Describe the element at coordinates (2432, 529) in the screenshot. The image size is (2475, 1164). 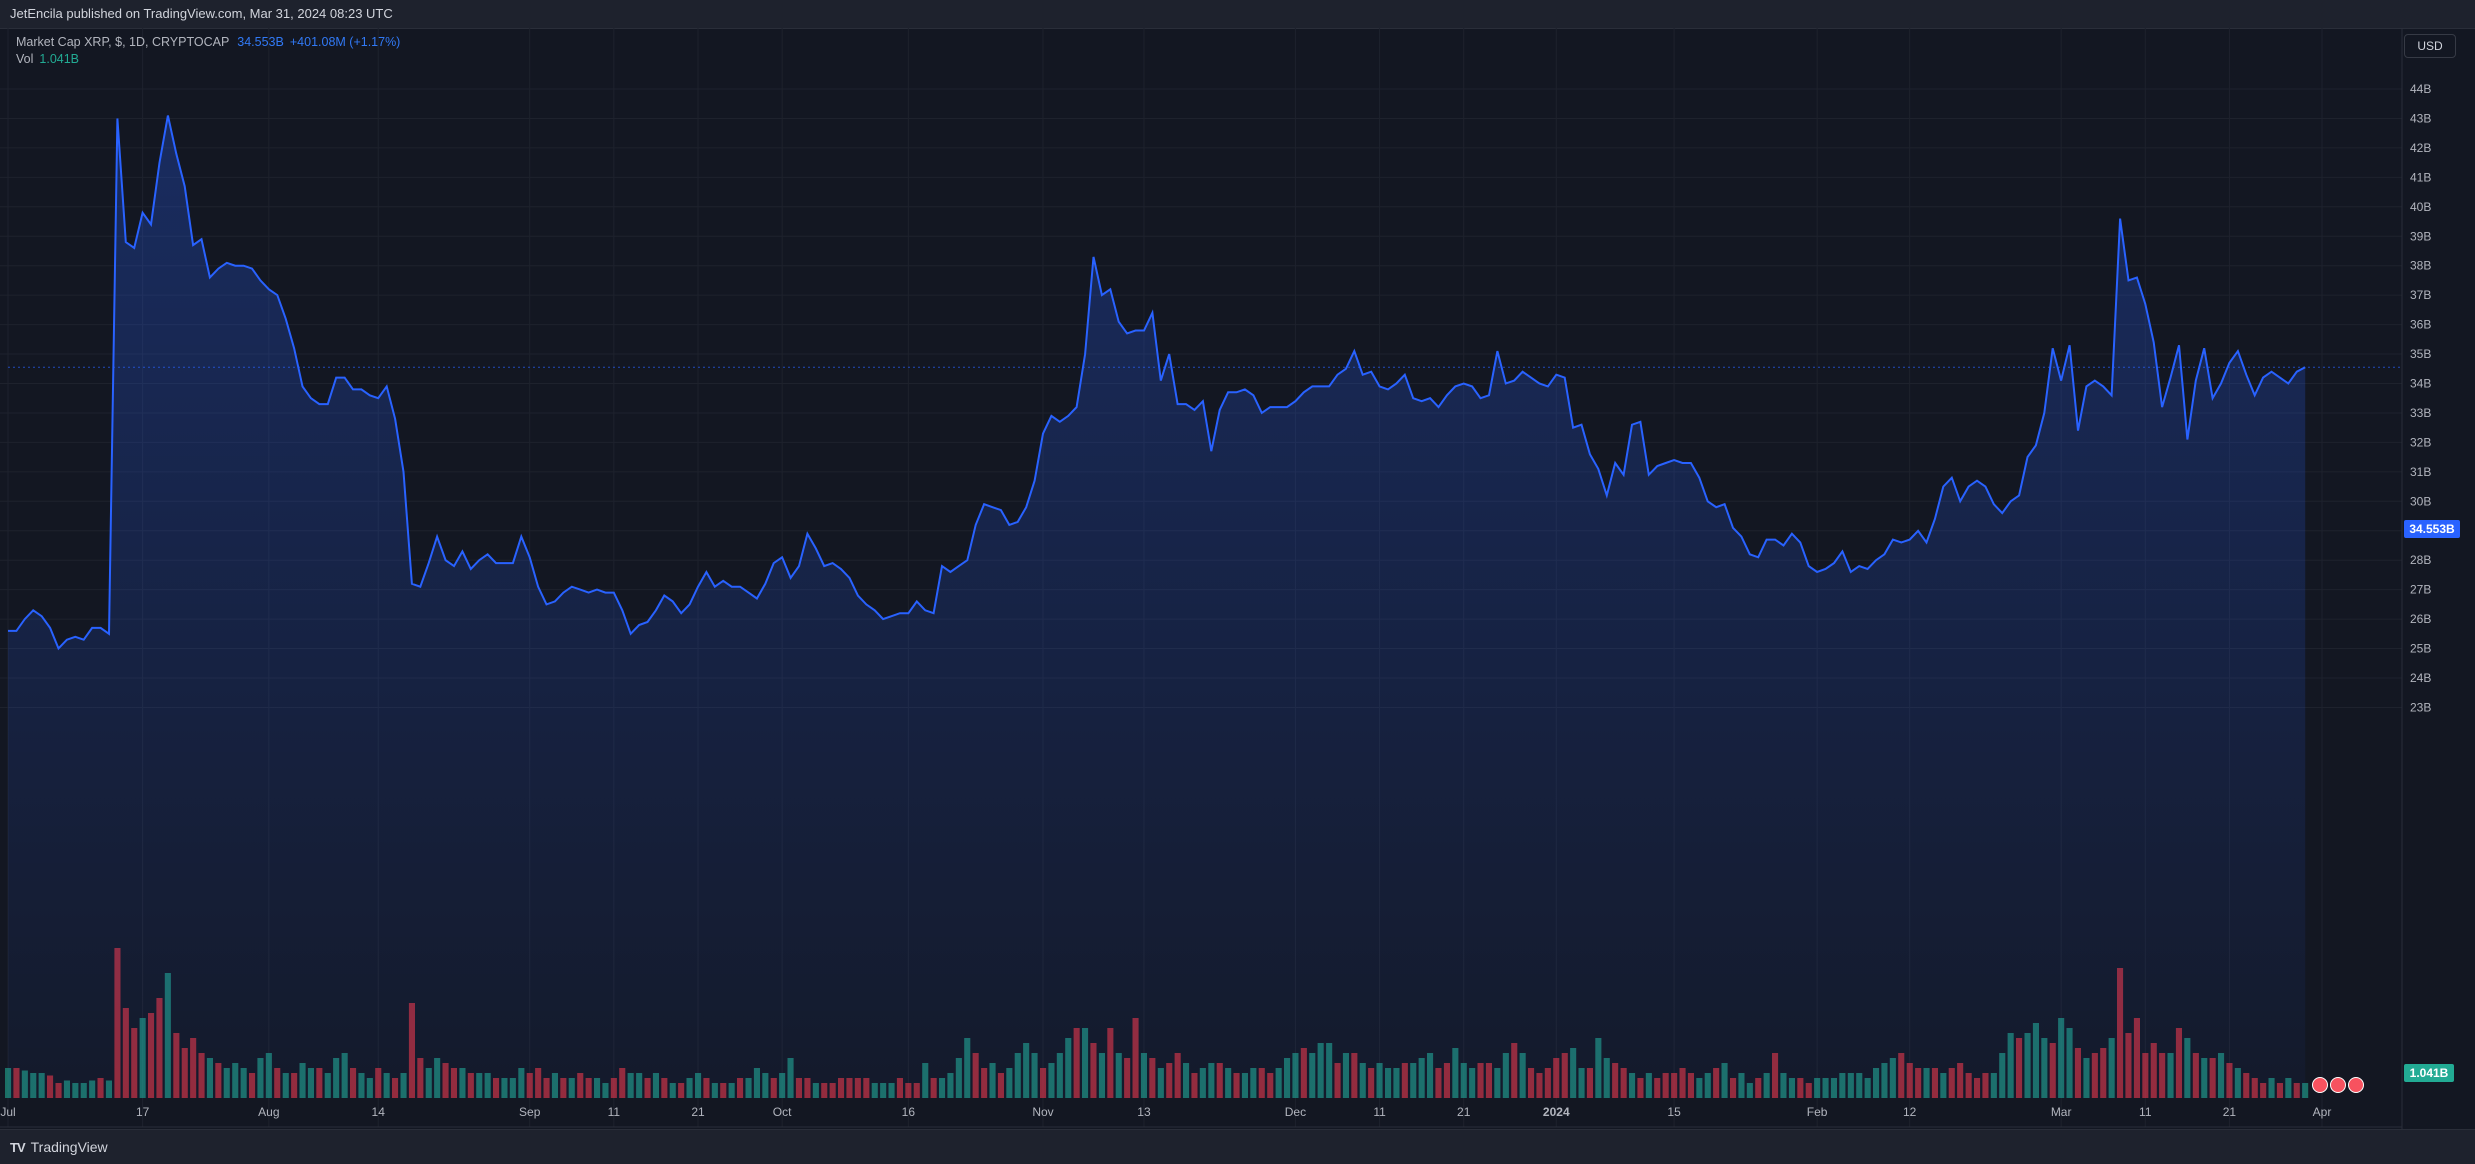
I see `current-price-label: 34.553B` at that location.